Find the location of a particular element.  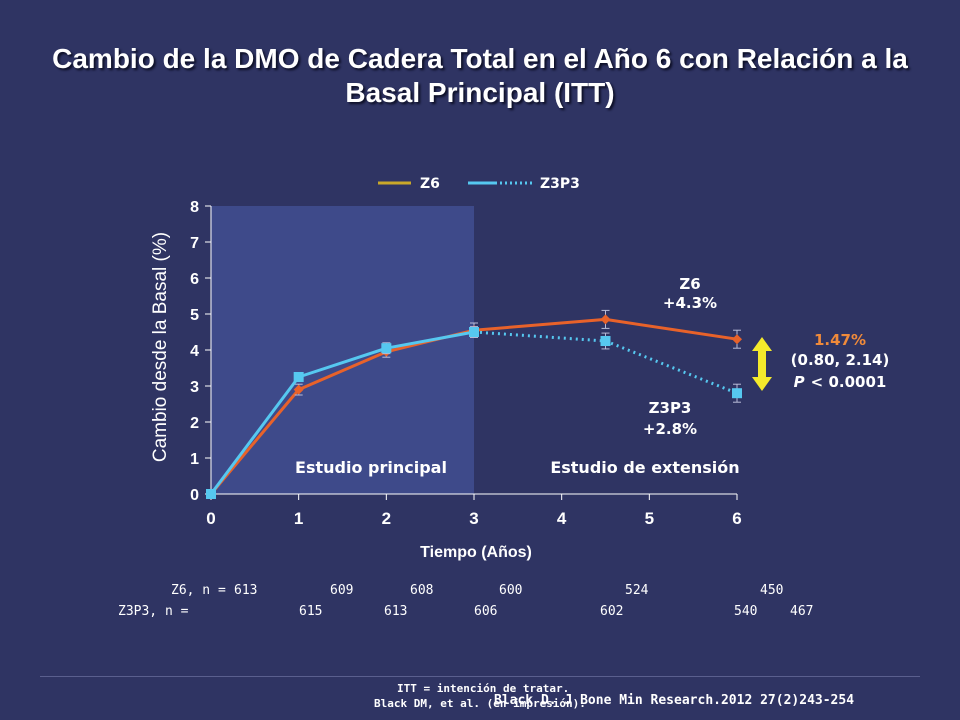

x-tick-label: 1 is located at coordinates (298, 518).